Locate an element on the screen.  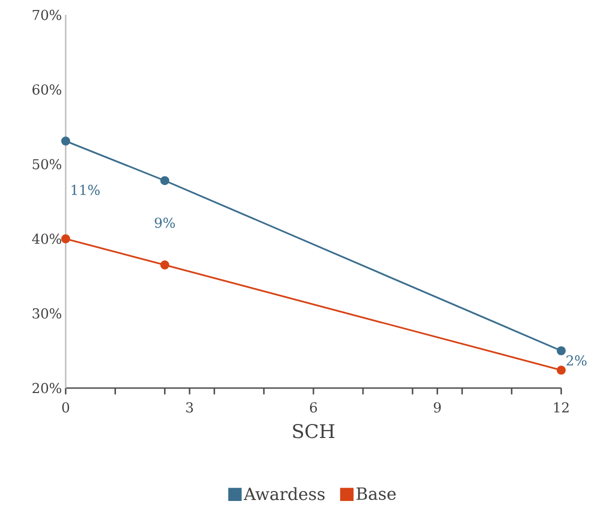
legend-label: Awardess is located at coordinates (284, 493).